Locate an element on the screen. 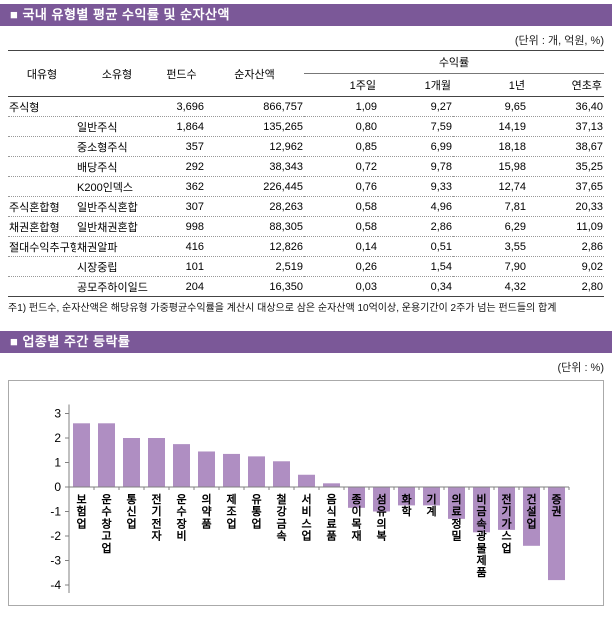 Image resolution: width=612 pixels, height=629 pixels. cell-return-1m: 2,86 is located at coordinates (415, 226).